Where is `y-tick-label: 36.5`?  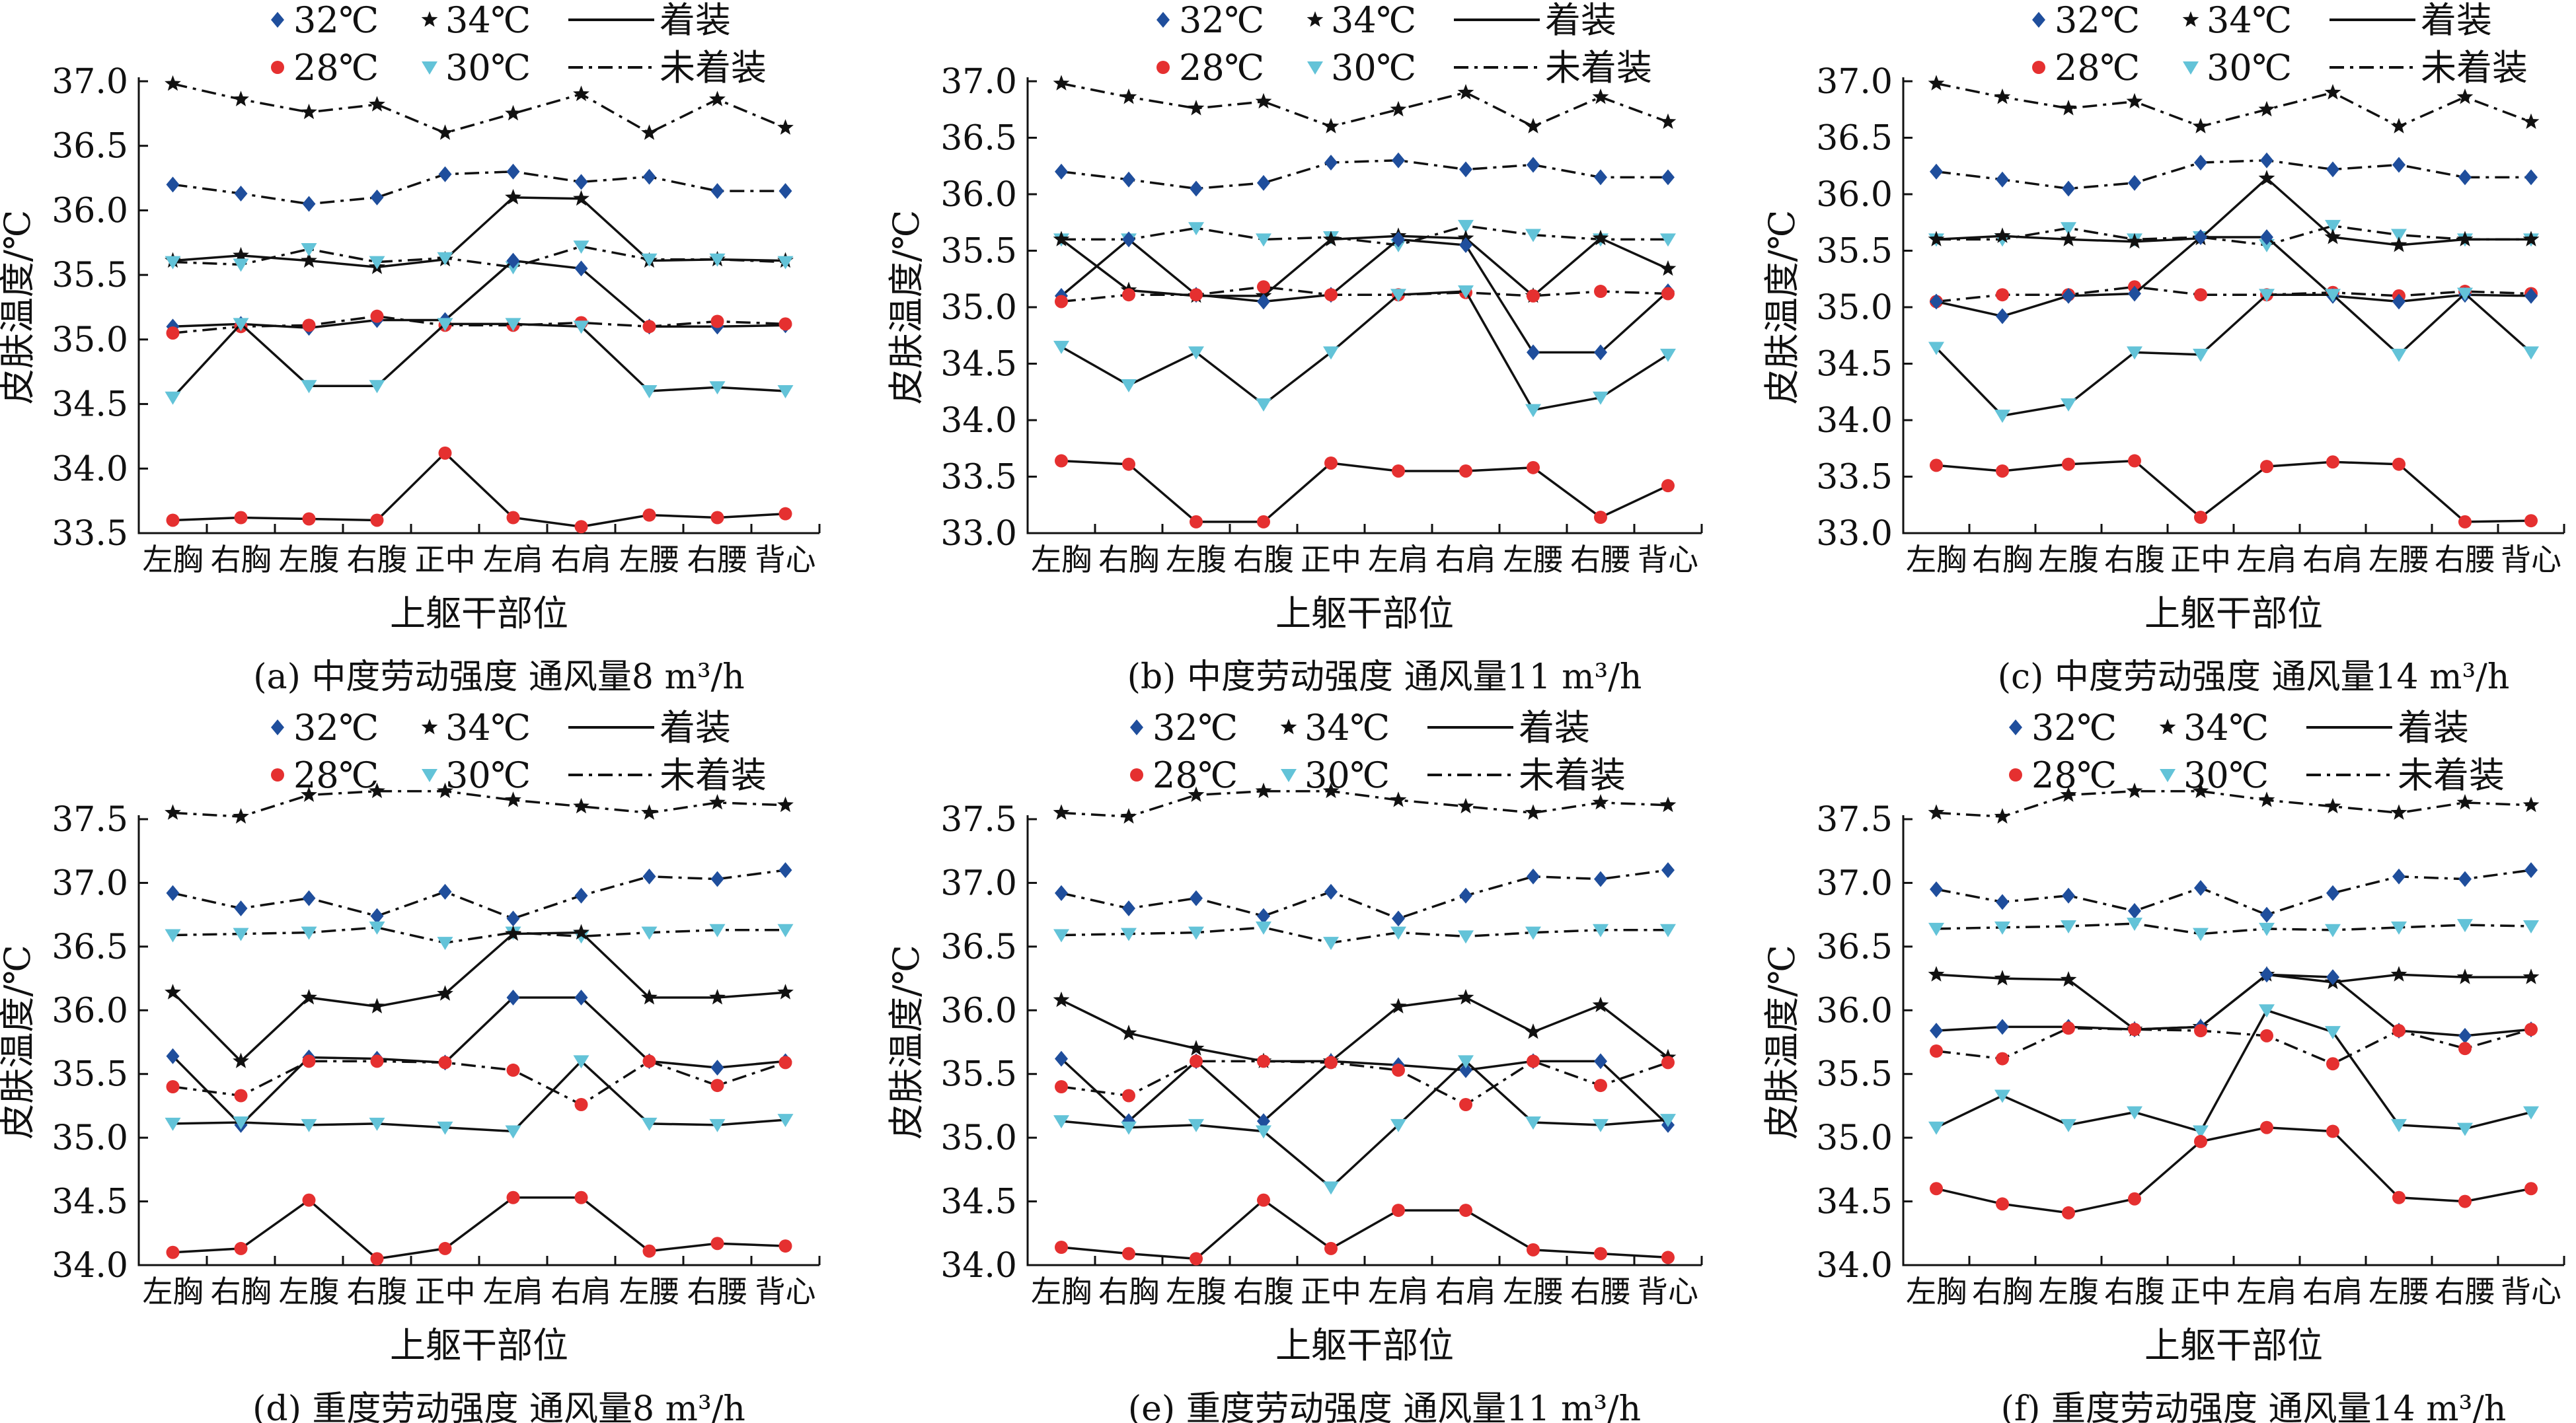 y-tick-label: 36.5 is located at coordinates (1854, 947).